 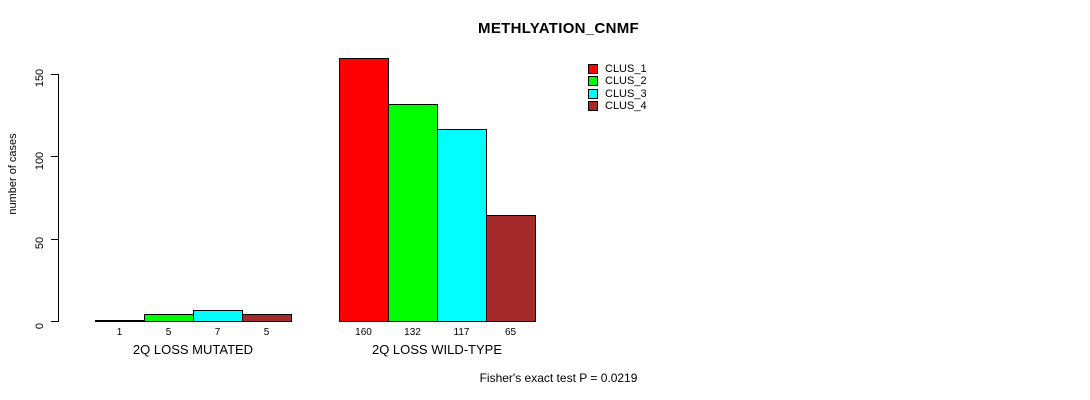 I want to click on y-tick-label-text: 50, so click(x=40, y=243).